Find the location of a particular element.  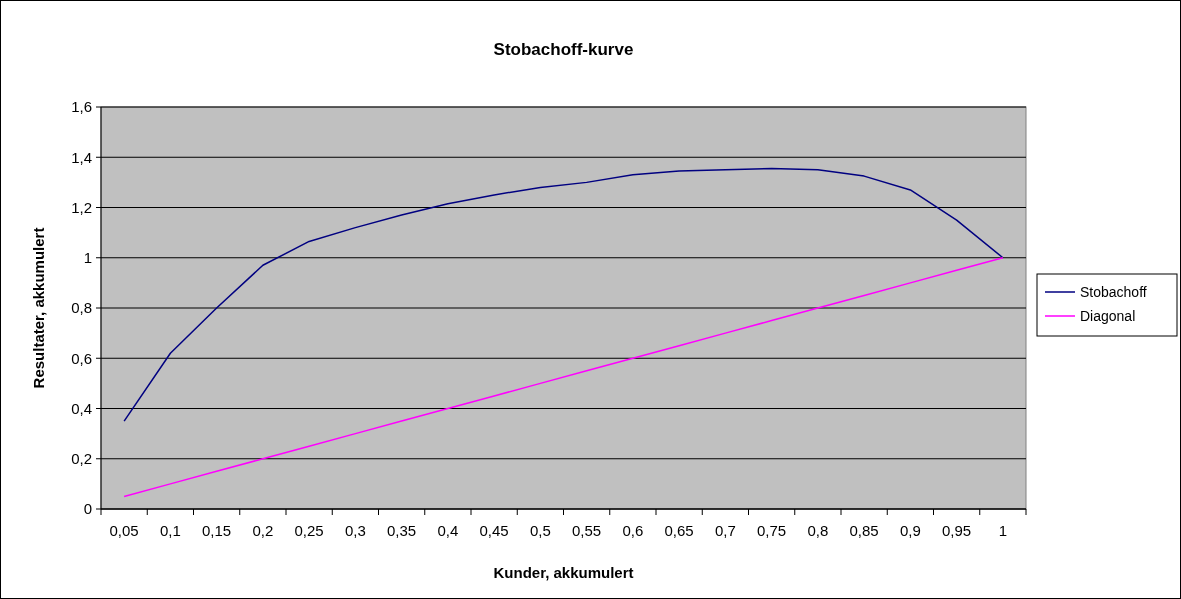

x-tick-label: 0,7 is located at coordinates (725, 530).